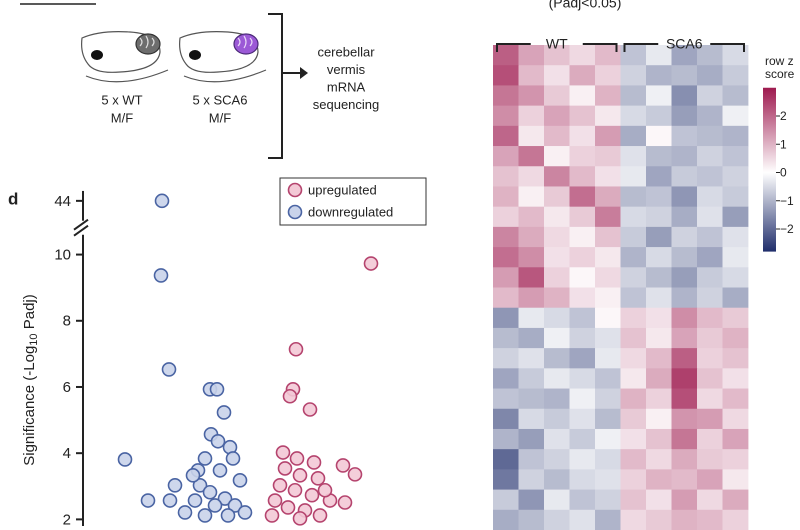  I want to click on legend-marker, so click(295, 212).